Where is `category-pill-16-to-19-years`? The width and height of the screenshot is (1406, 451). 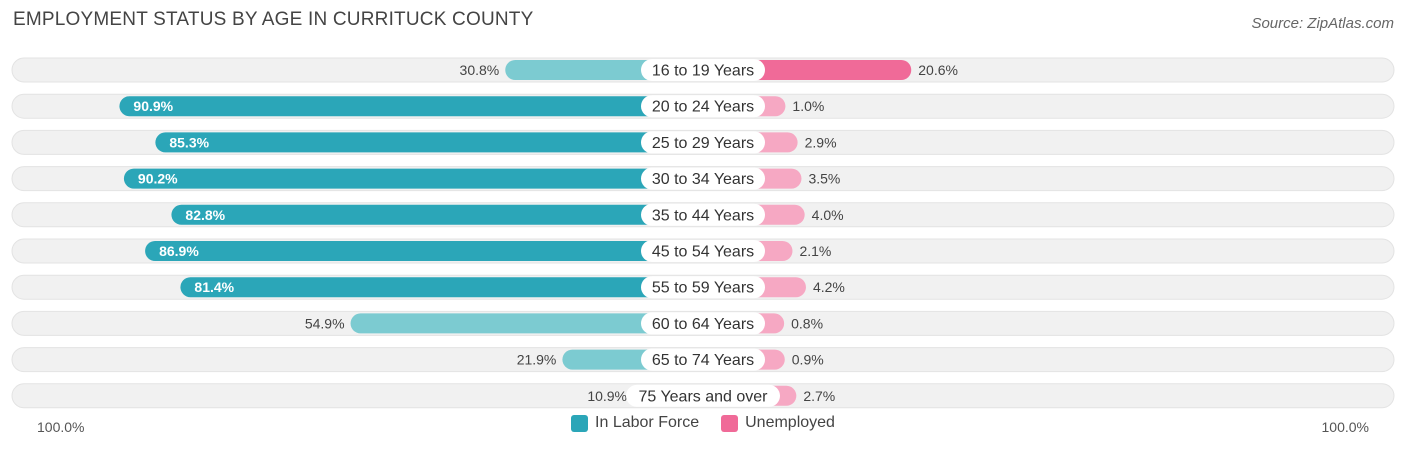
category-pill-16-to-19-years is located at coordinates (703, 70).